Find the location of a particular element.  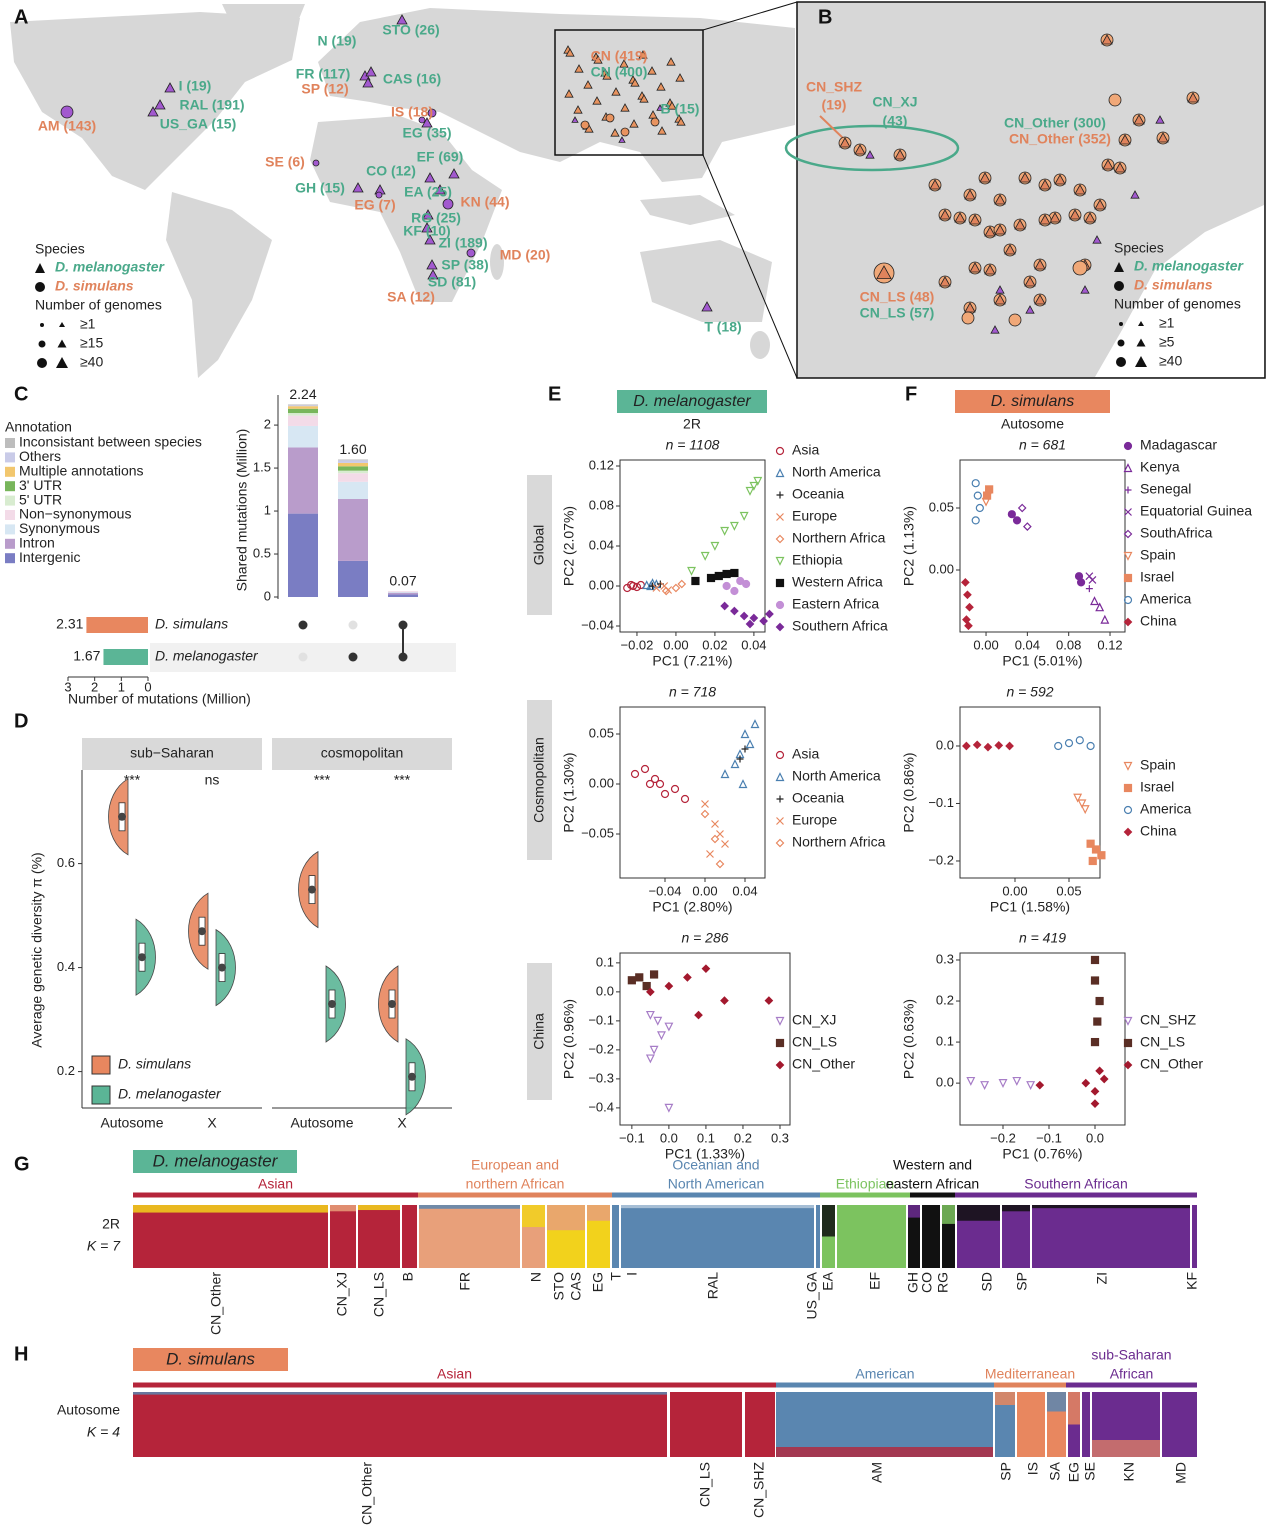

axis-title: Shared mutations (Million) is located at coordinates (242, 510).